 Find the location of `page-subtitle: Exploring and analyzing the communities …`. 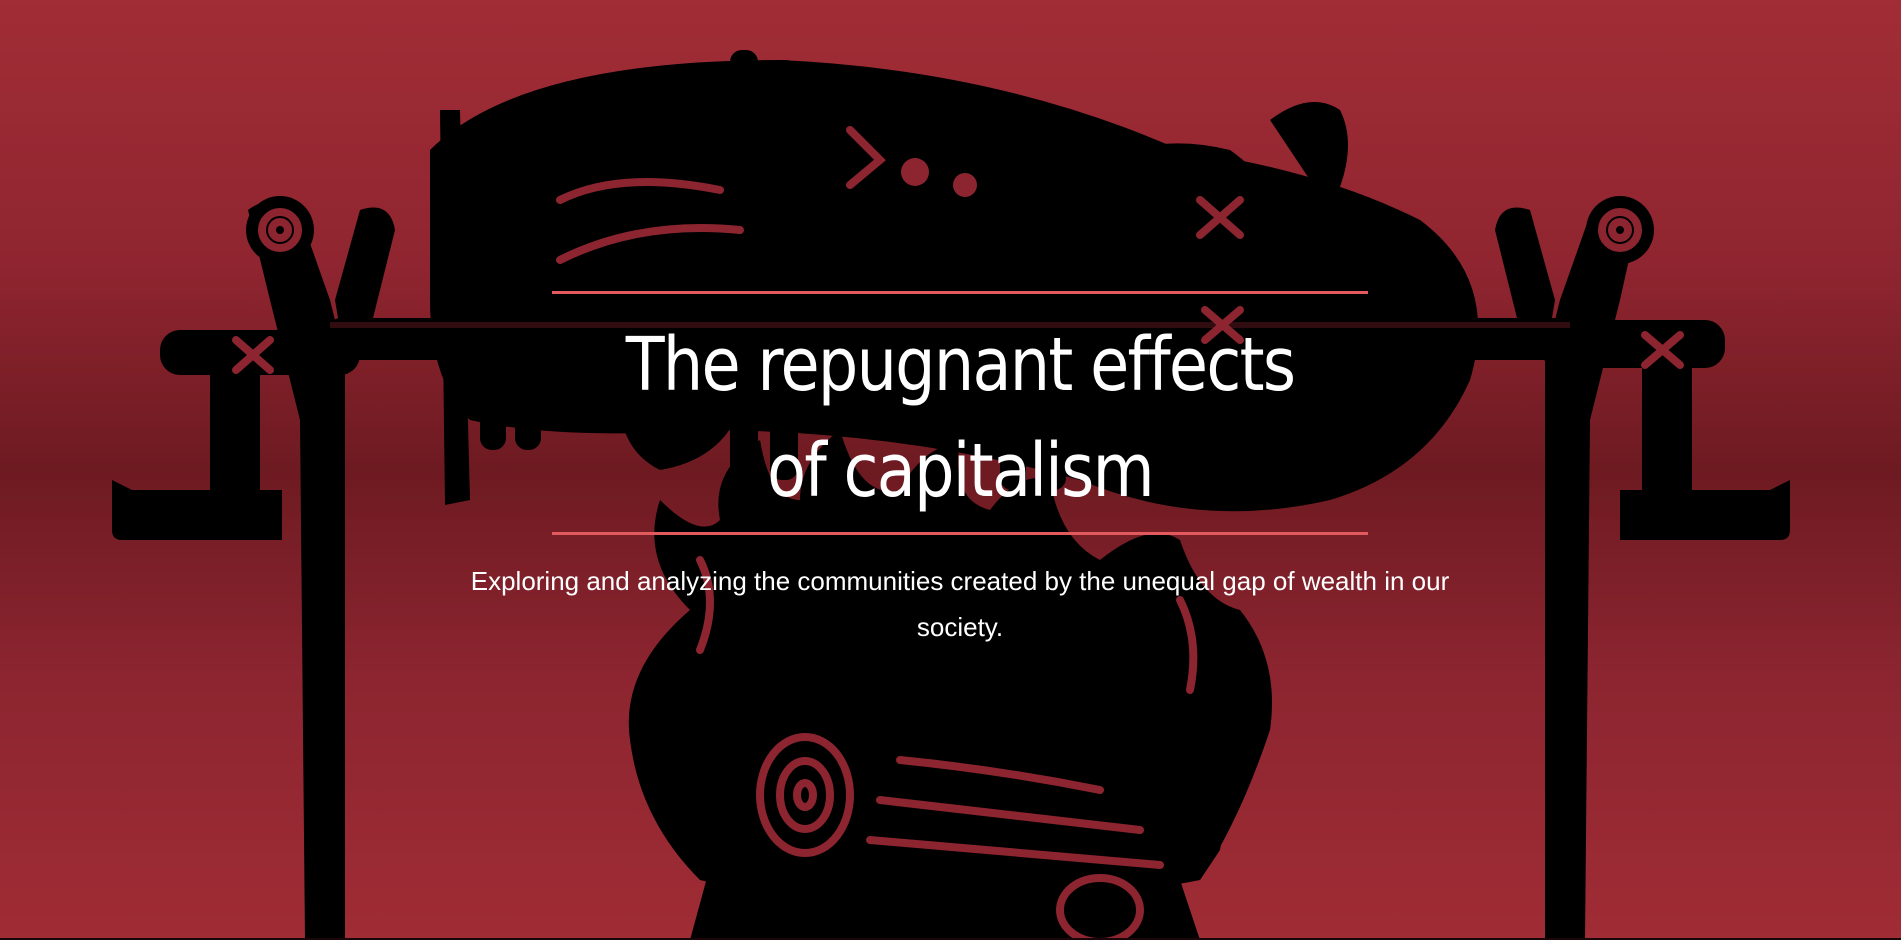

page-subtitle: Exploring and analyzing the communities … is located at coordinates (960, 604).